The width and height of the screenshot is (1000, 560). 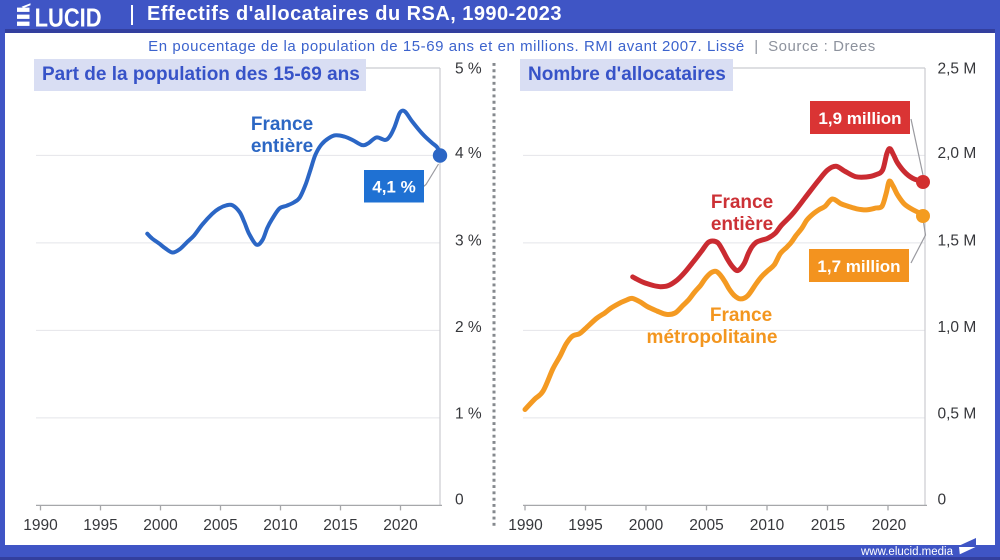 I want to click on svg-text: 1,5 M, so click(x=957, y=241).